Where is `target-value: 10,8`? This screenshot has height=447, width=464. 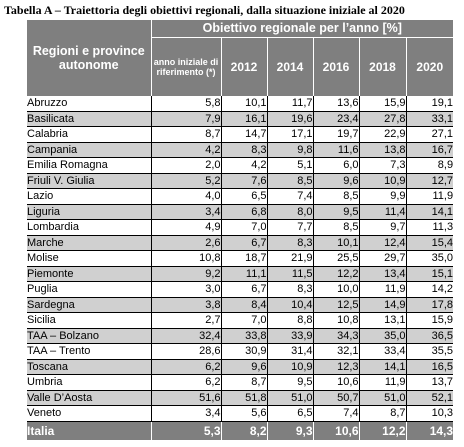 target-value: 10,8 is located at coordinates (336, 320).